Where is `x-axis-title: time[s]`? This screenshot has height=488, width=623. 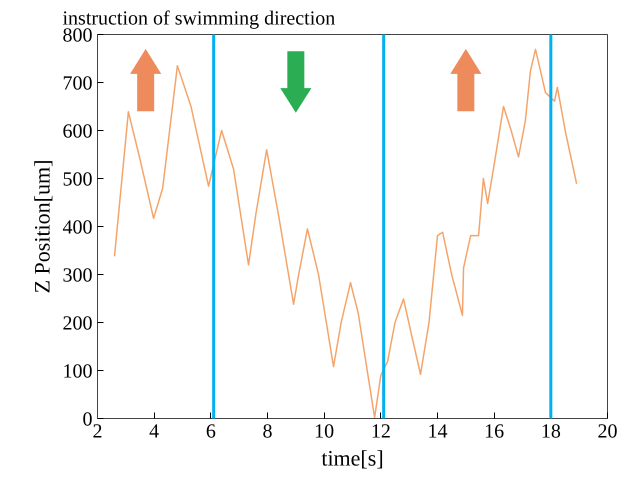
x-axis-title: time[s] is located at coordinates (352, 458).